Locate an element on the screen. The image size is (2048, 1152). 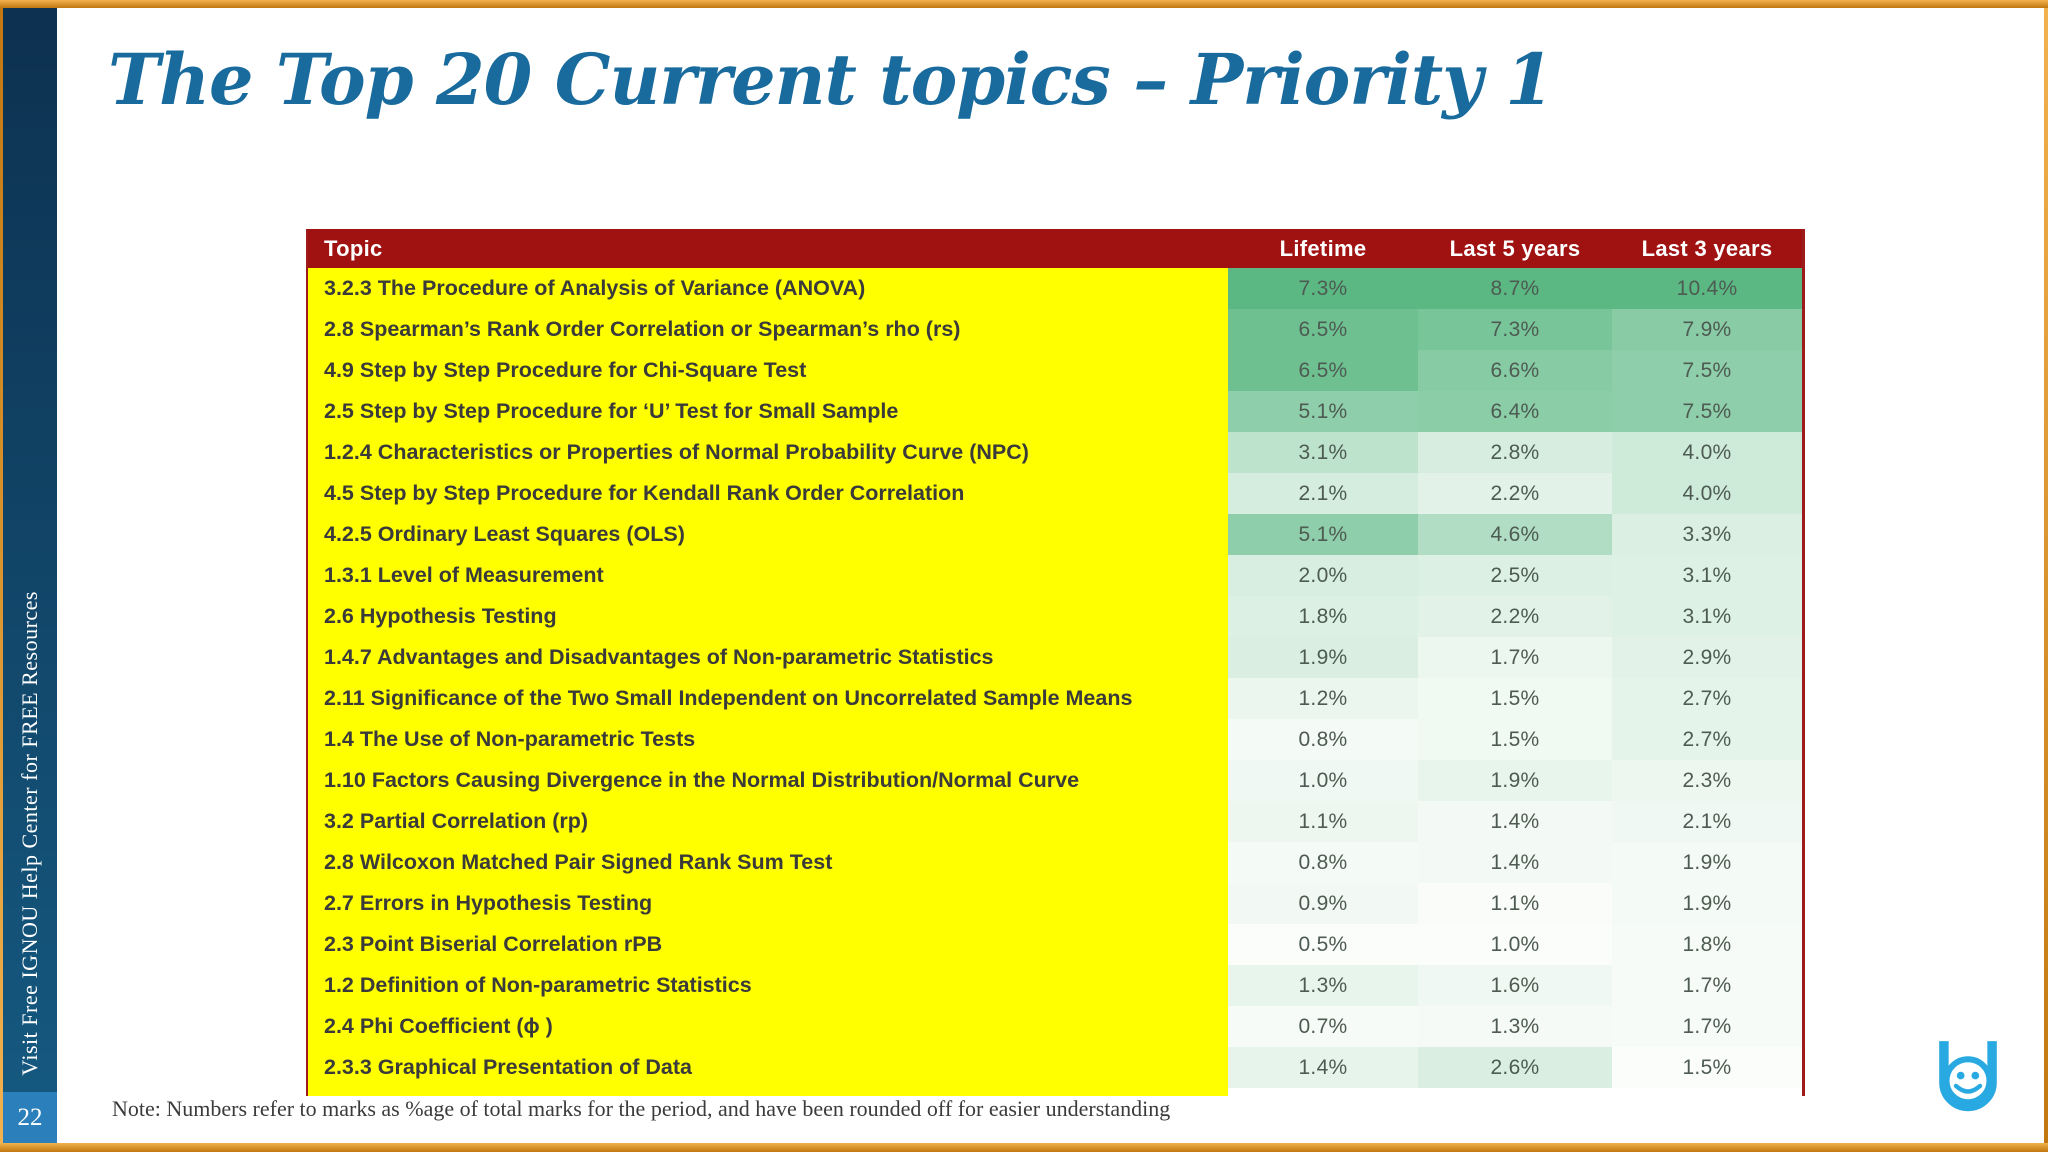
value-cell: 8.7% is located at coordinates (1515, 288).